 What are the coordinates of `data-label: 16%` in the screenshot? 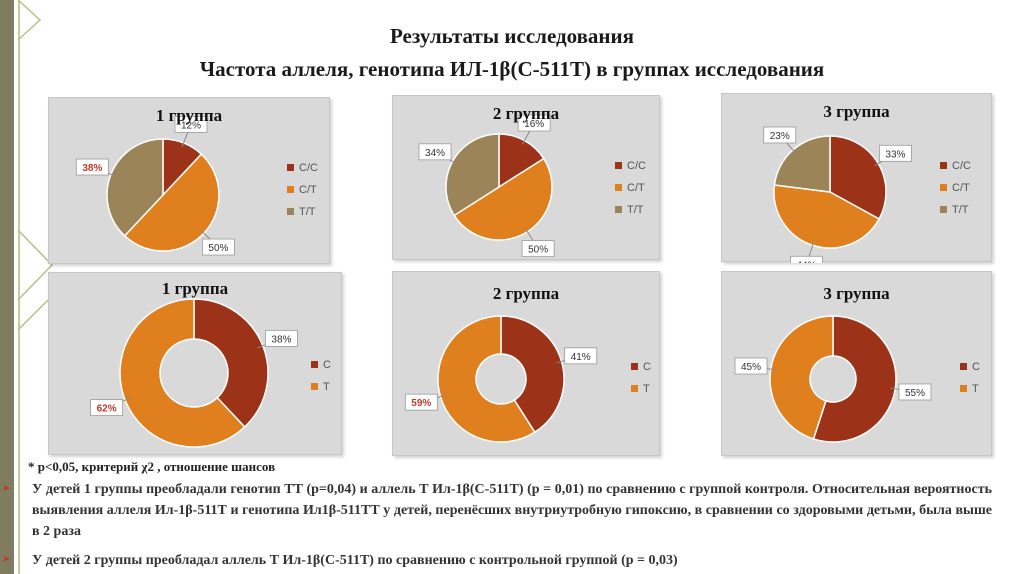 It's located at (534, 124).